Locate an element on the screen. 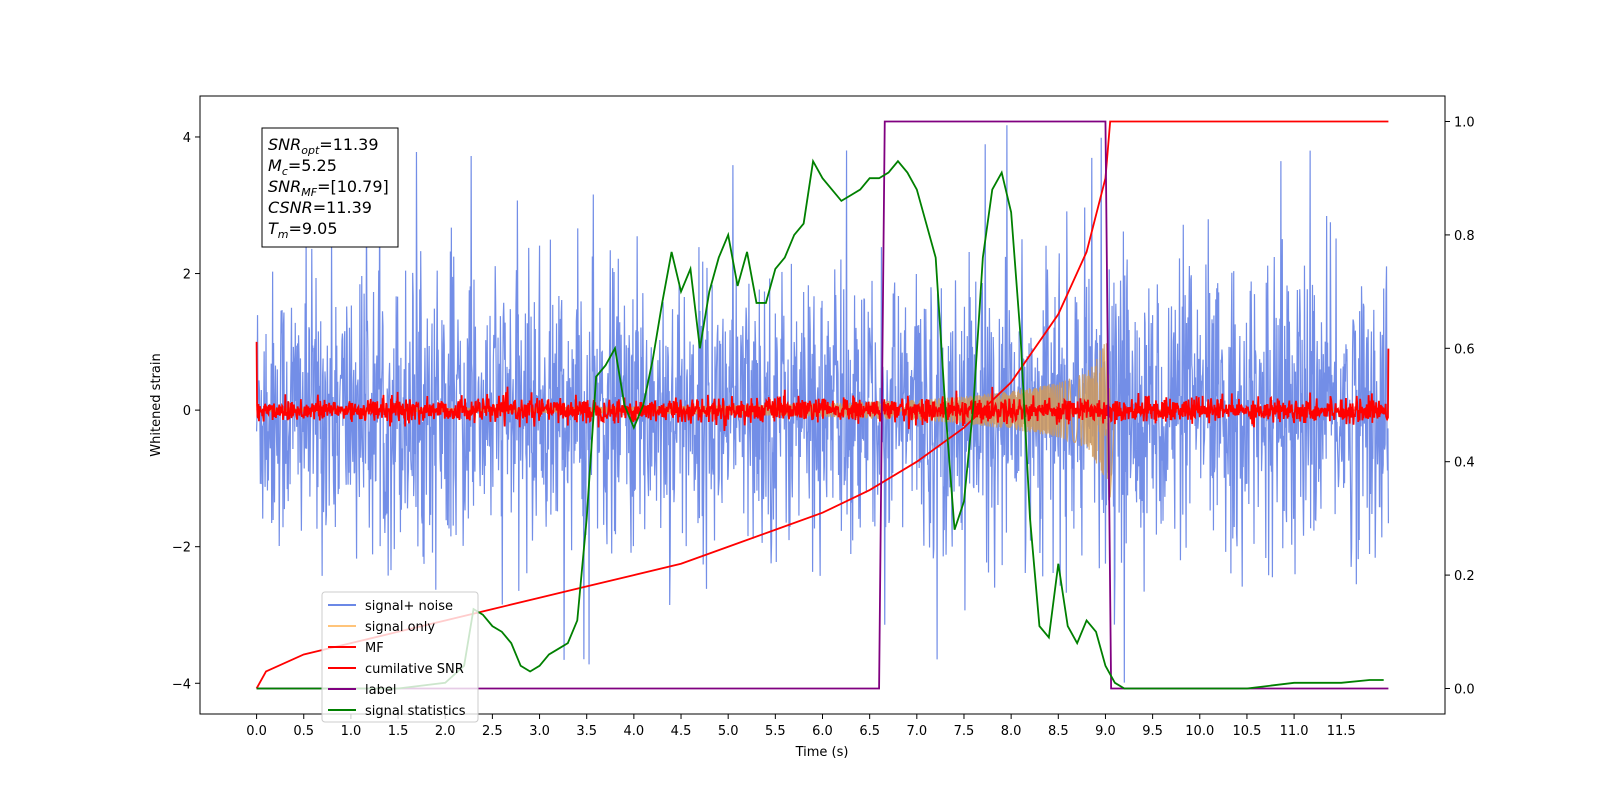  y2-tick-label: 0.8 is located at coordinates (1464, 236).